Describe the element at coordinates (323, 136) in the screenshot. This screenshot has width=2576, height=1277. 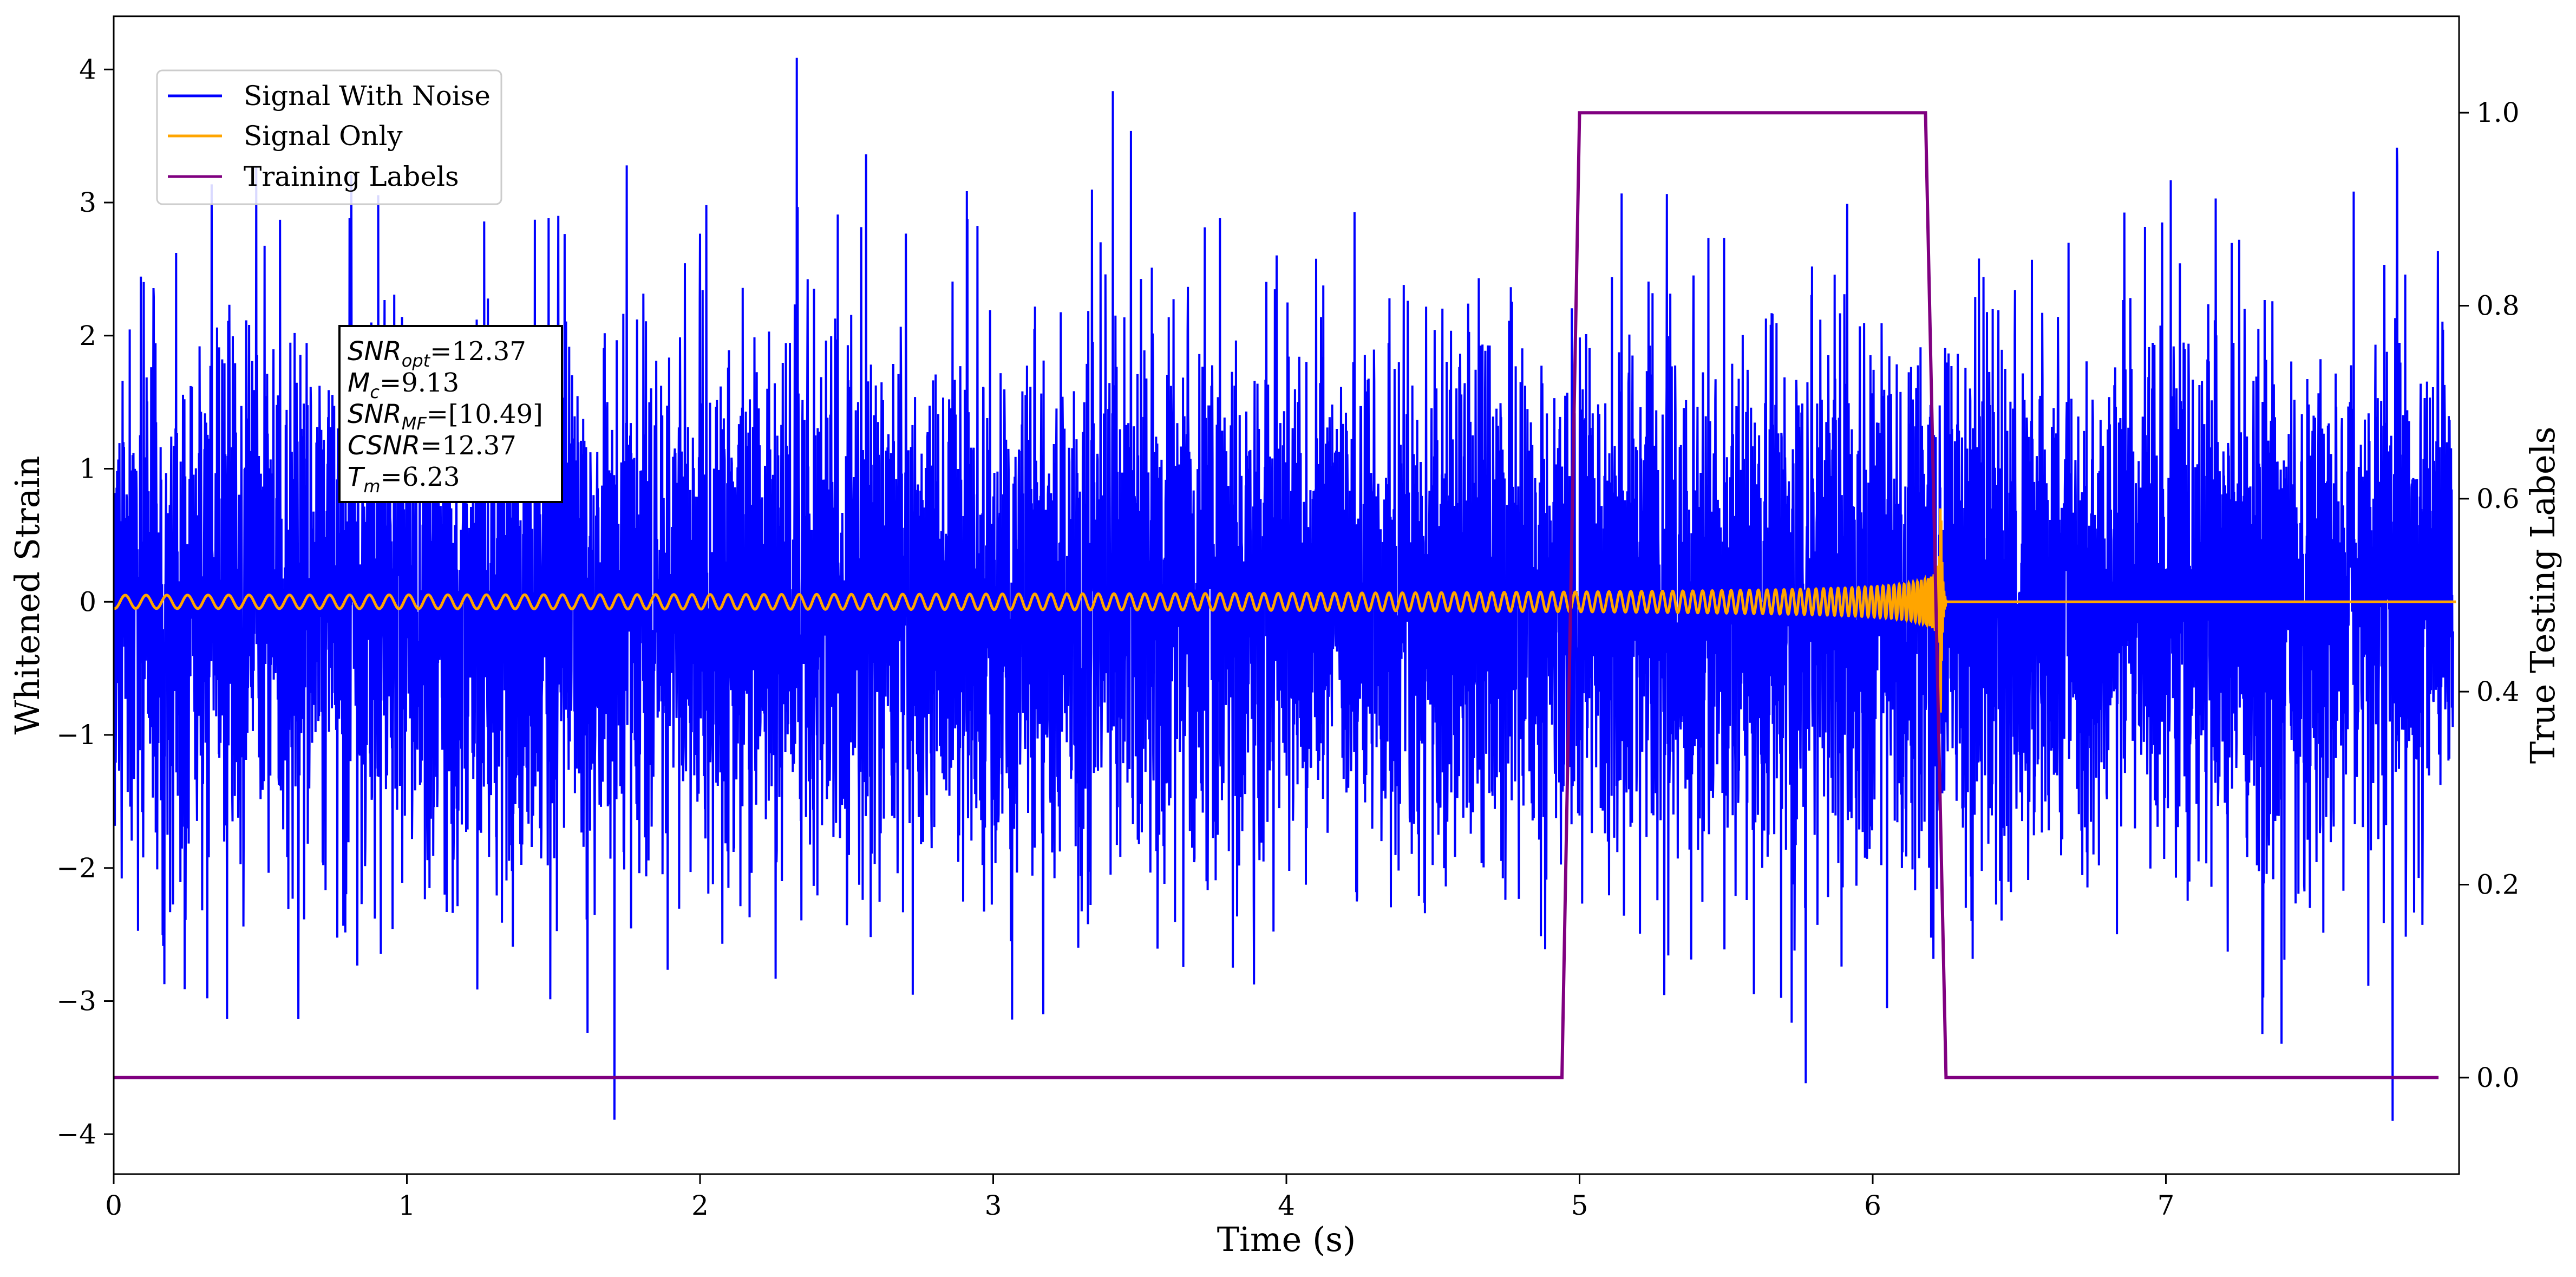
I see `legend-label-signal-only: Signal Only` at that location.